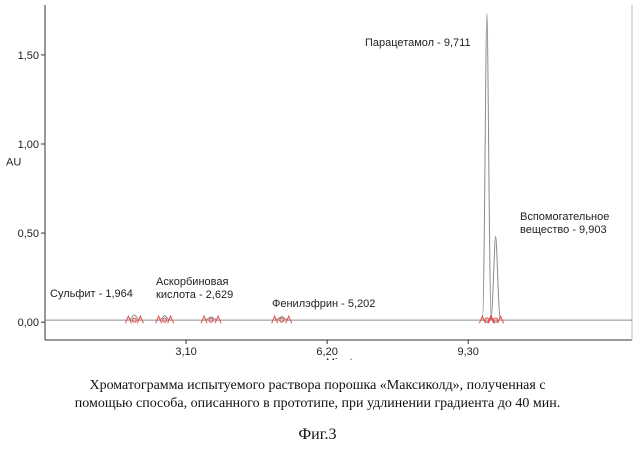 The image size is (635, 449). I want to click on x-axis-title: Minutes, so click(345, 358).